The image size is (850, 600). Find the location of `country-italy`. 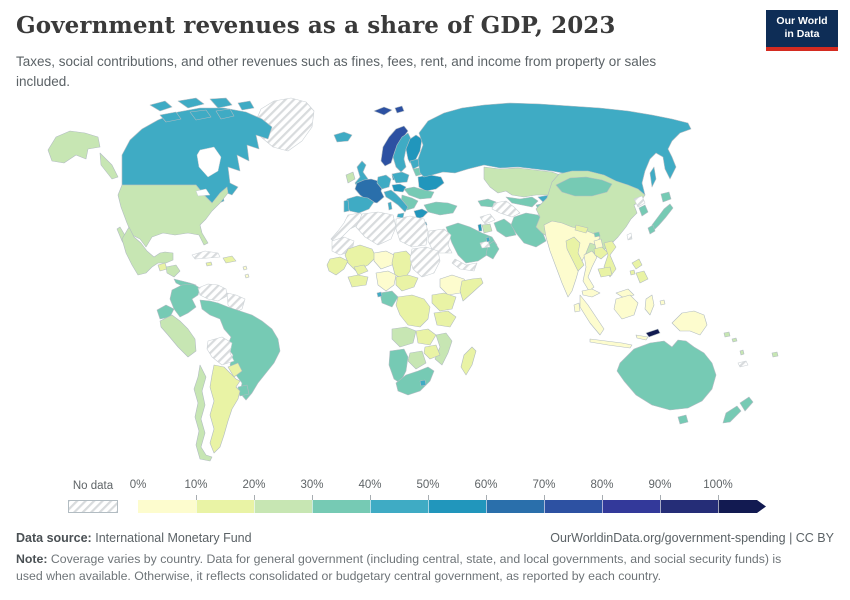

country-italy is located at coordinates (396, 201).